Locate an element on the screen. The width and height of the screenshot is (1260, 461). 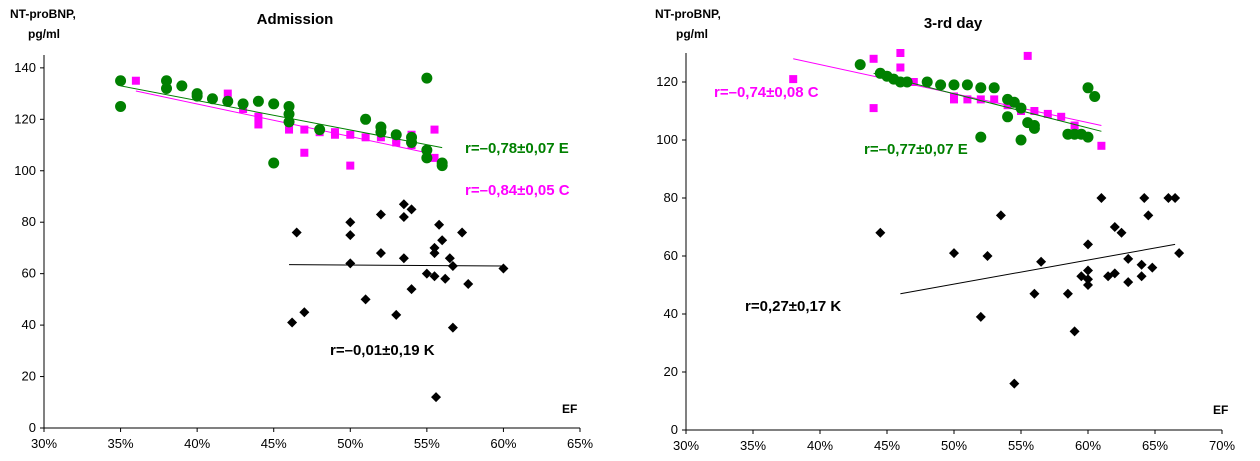
y-tick-label: 120 is located at coordinates (25, 118).